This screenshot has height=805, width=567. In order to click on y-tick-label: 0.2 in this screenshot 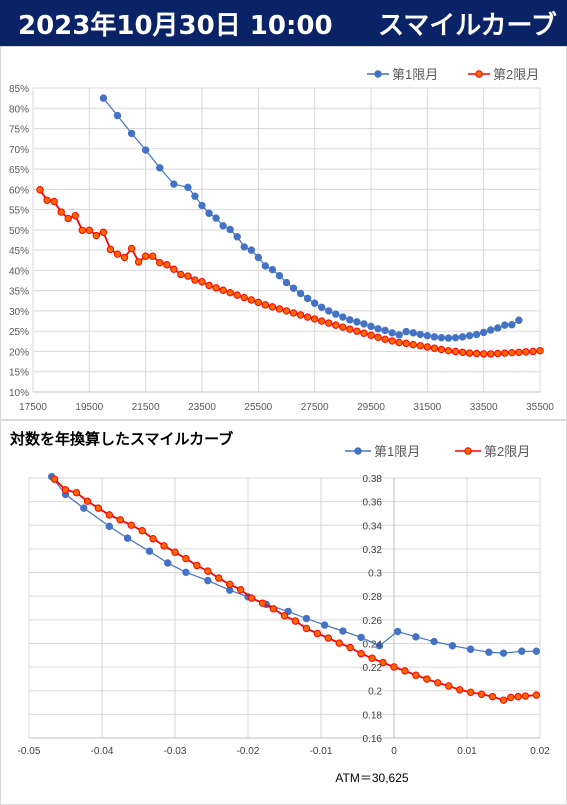, I will do `click(375, 692)`.